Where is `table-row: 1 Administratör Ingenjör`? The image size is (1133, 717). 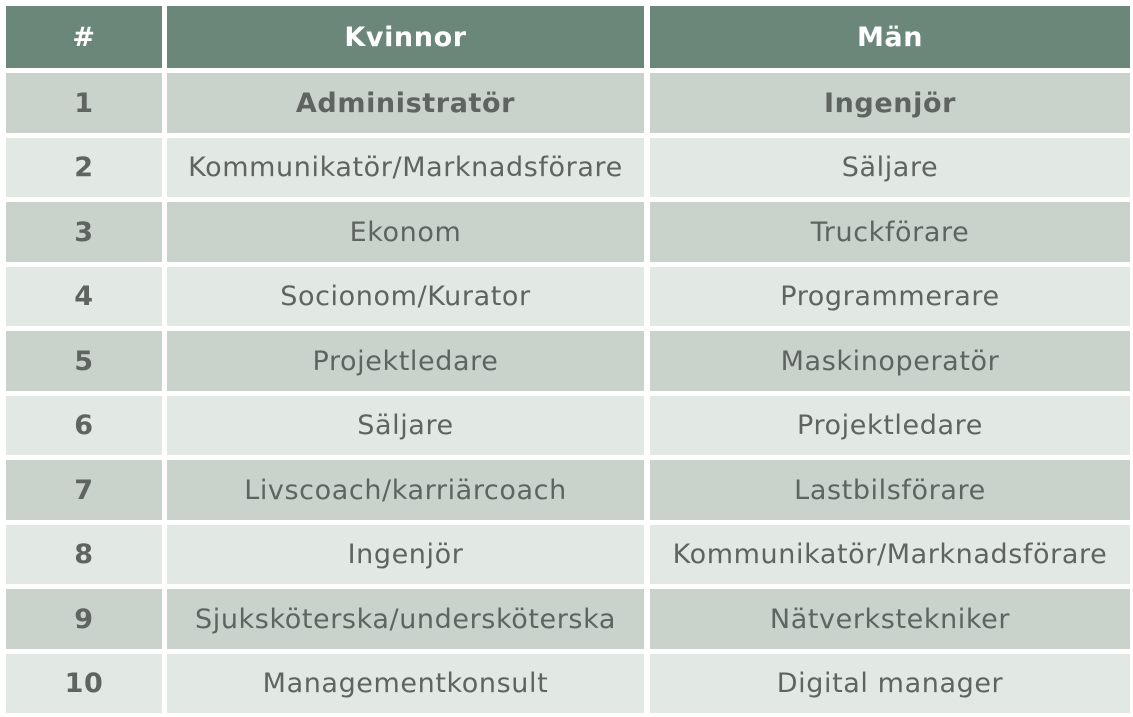
table-row: 1 Administratör Ingenjör is located at coordinates (566, 103).